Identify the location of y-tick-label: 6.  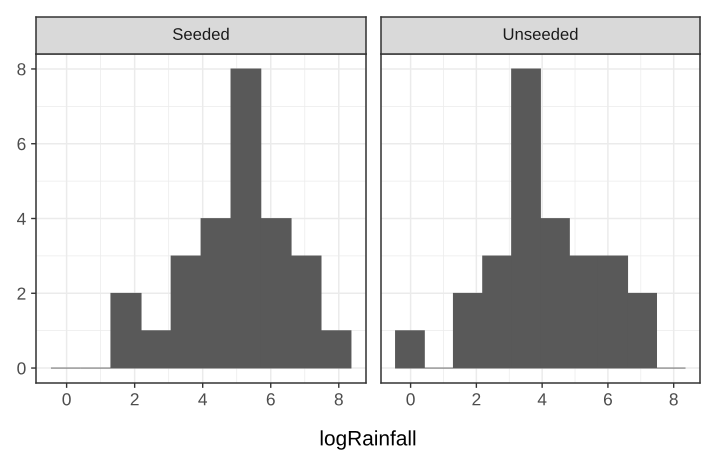
(22, 144).